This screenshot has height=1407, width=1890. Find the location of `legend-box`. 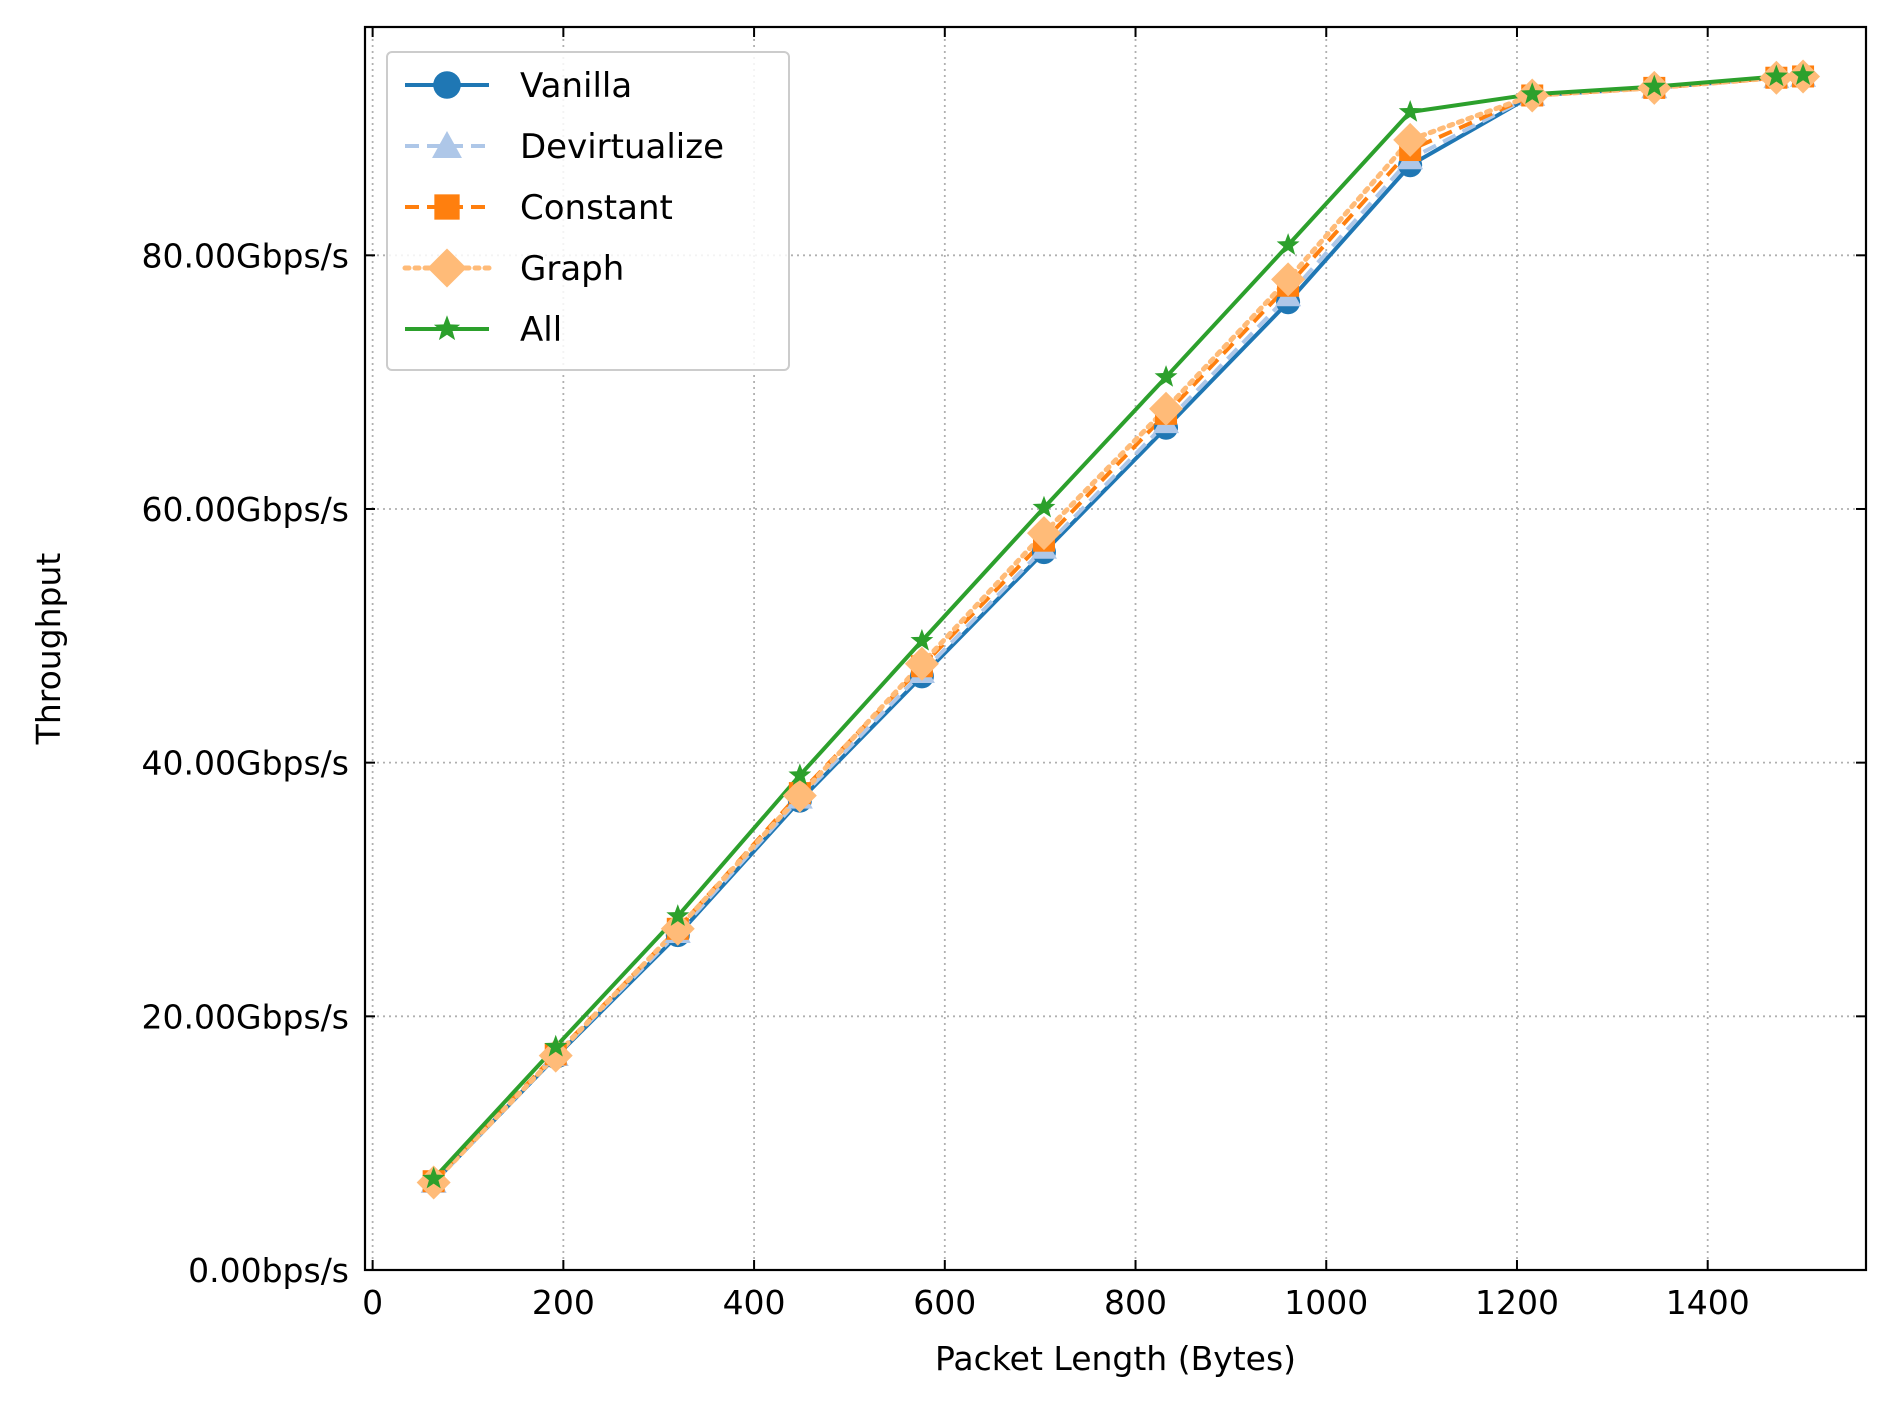

legend-box is located at coordinates (588, 211).